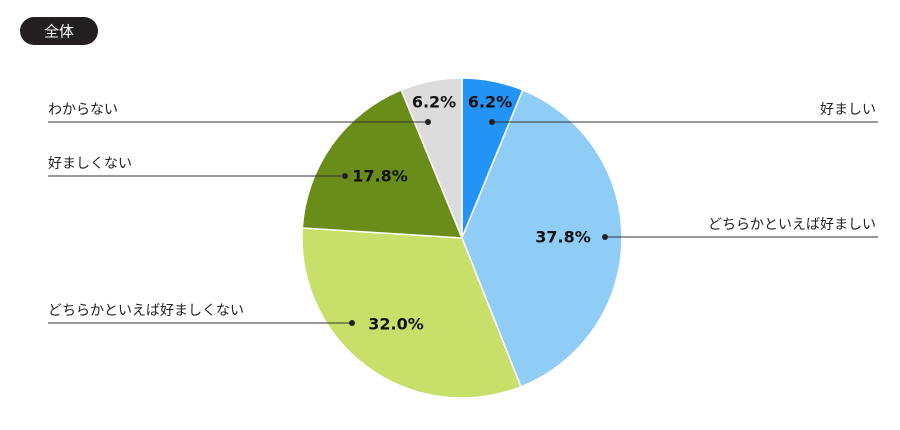  I want to click on badge, so click(59, 31).